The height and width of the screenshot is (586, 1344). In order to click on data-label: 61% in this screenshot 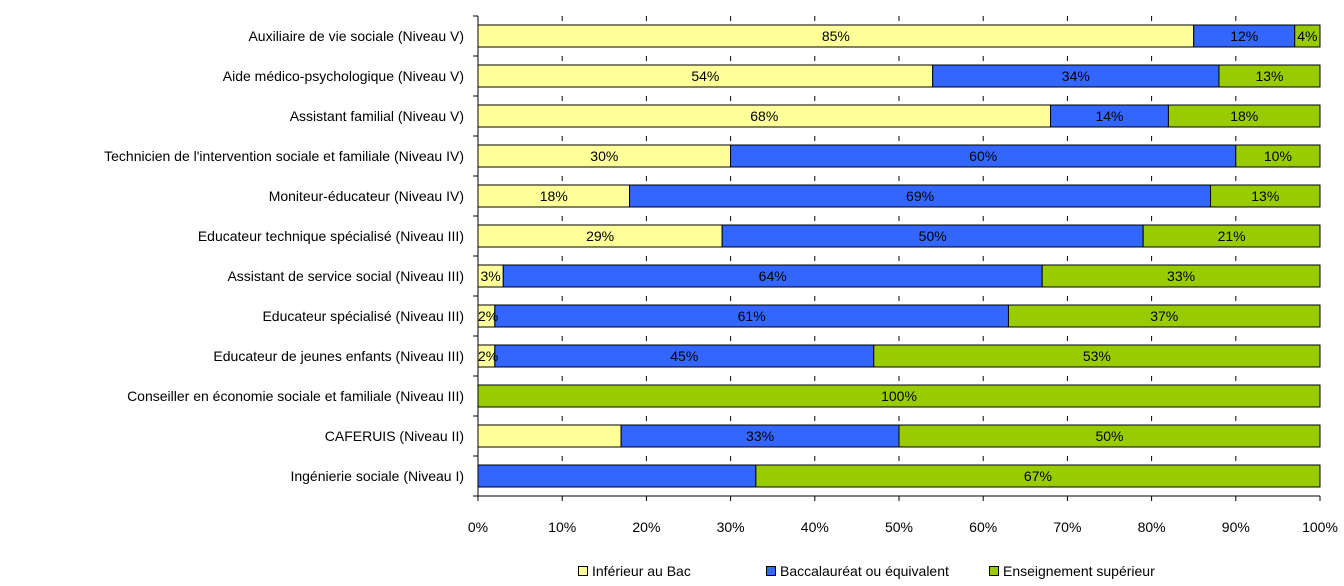, I will do `click(752, 316)`.